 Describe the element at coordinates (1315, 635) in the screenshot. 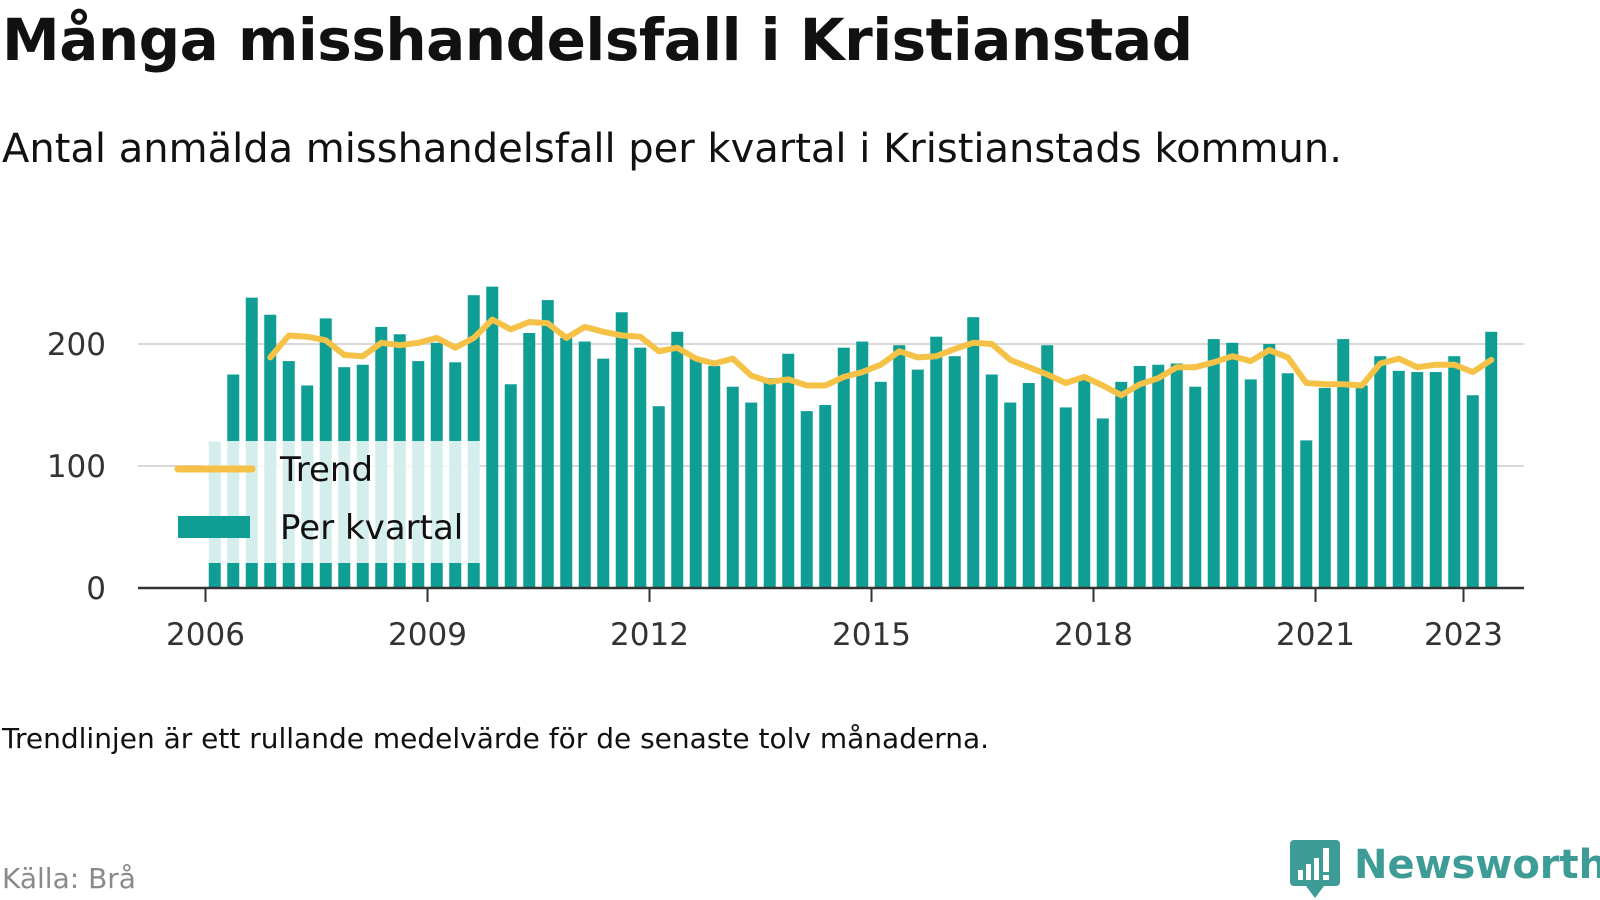

I see `x-tick-label: 2021` at that location.